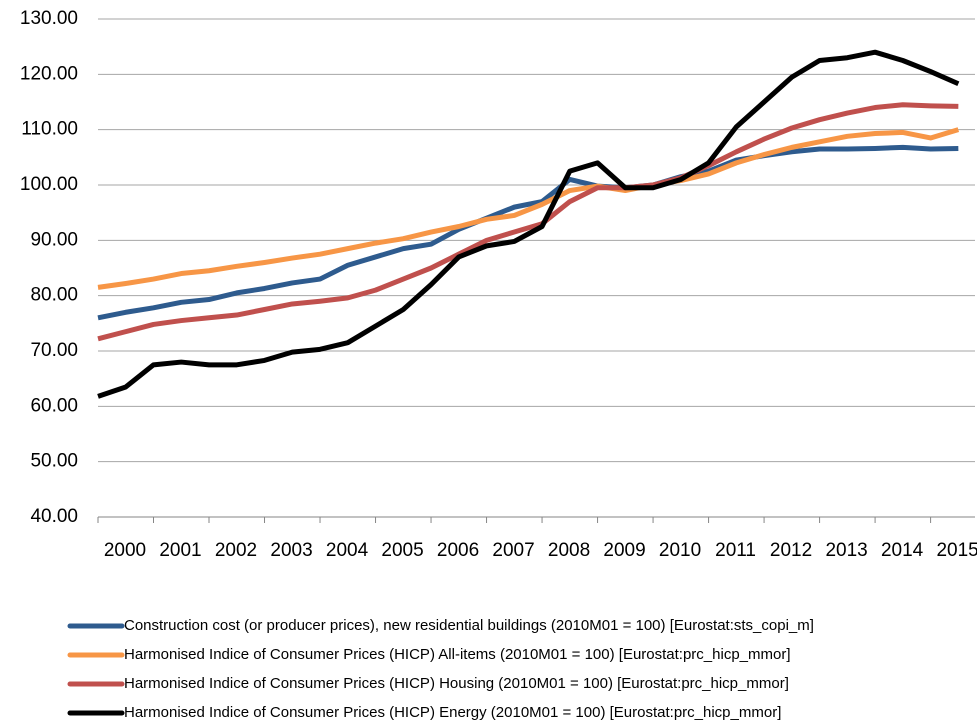  I want to click on x-tick-label: 2009, so click(624, 550).